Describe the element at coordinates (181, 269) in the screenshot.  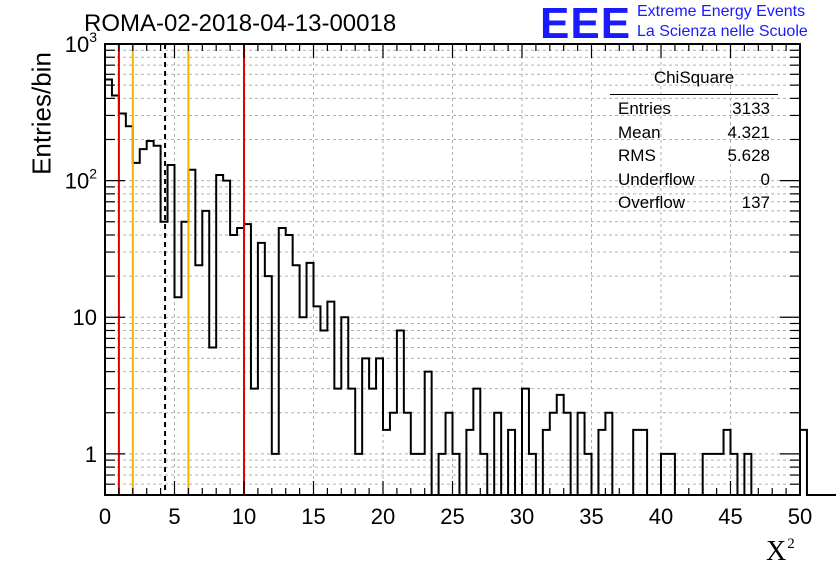
I see `reference-lines` at that location.